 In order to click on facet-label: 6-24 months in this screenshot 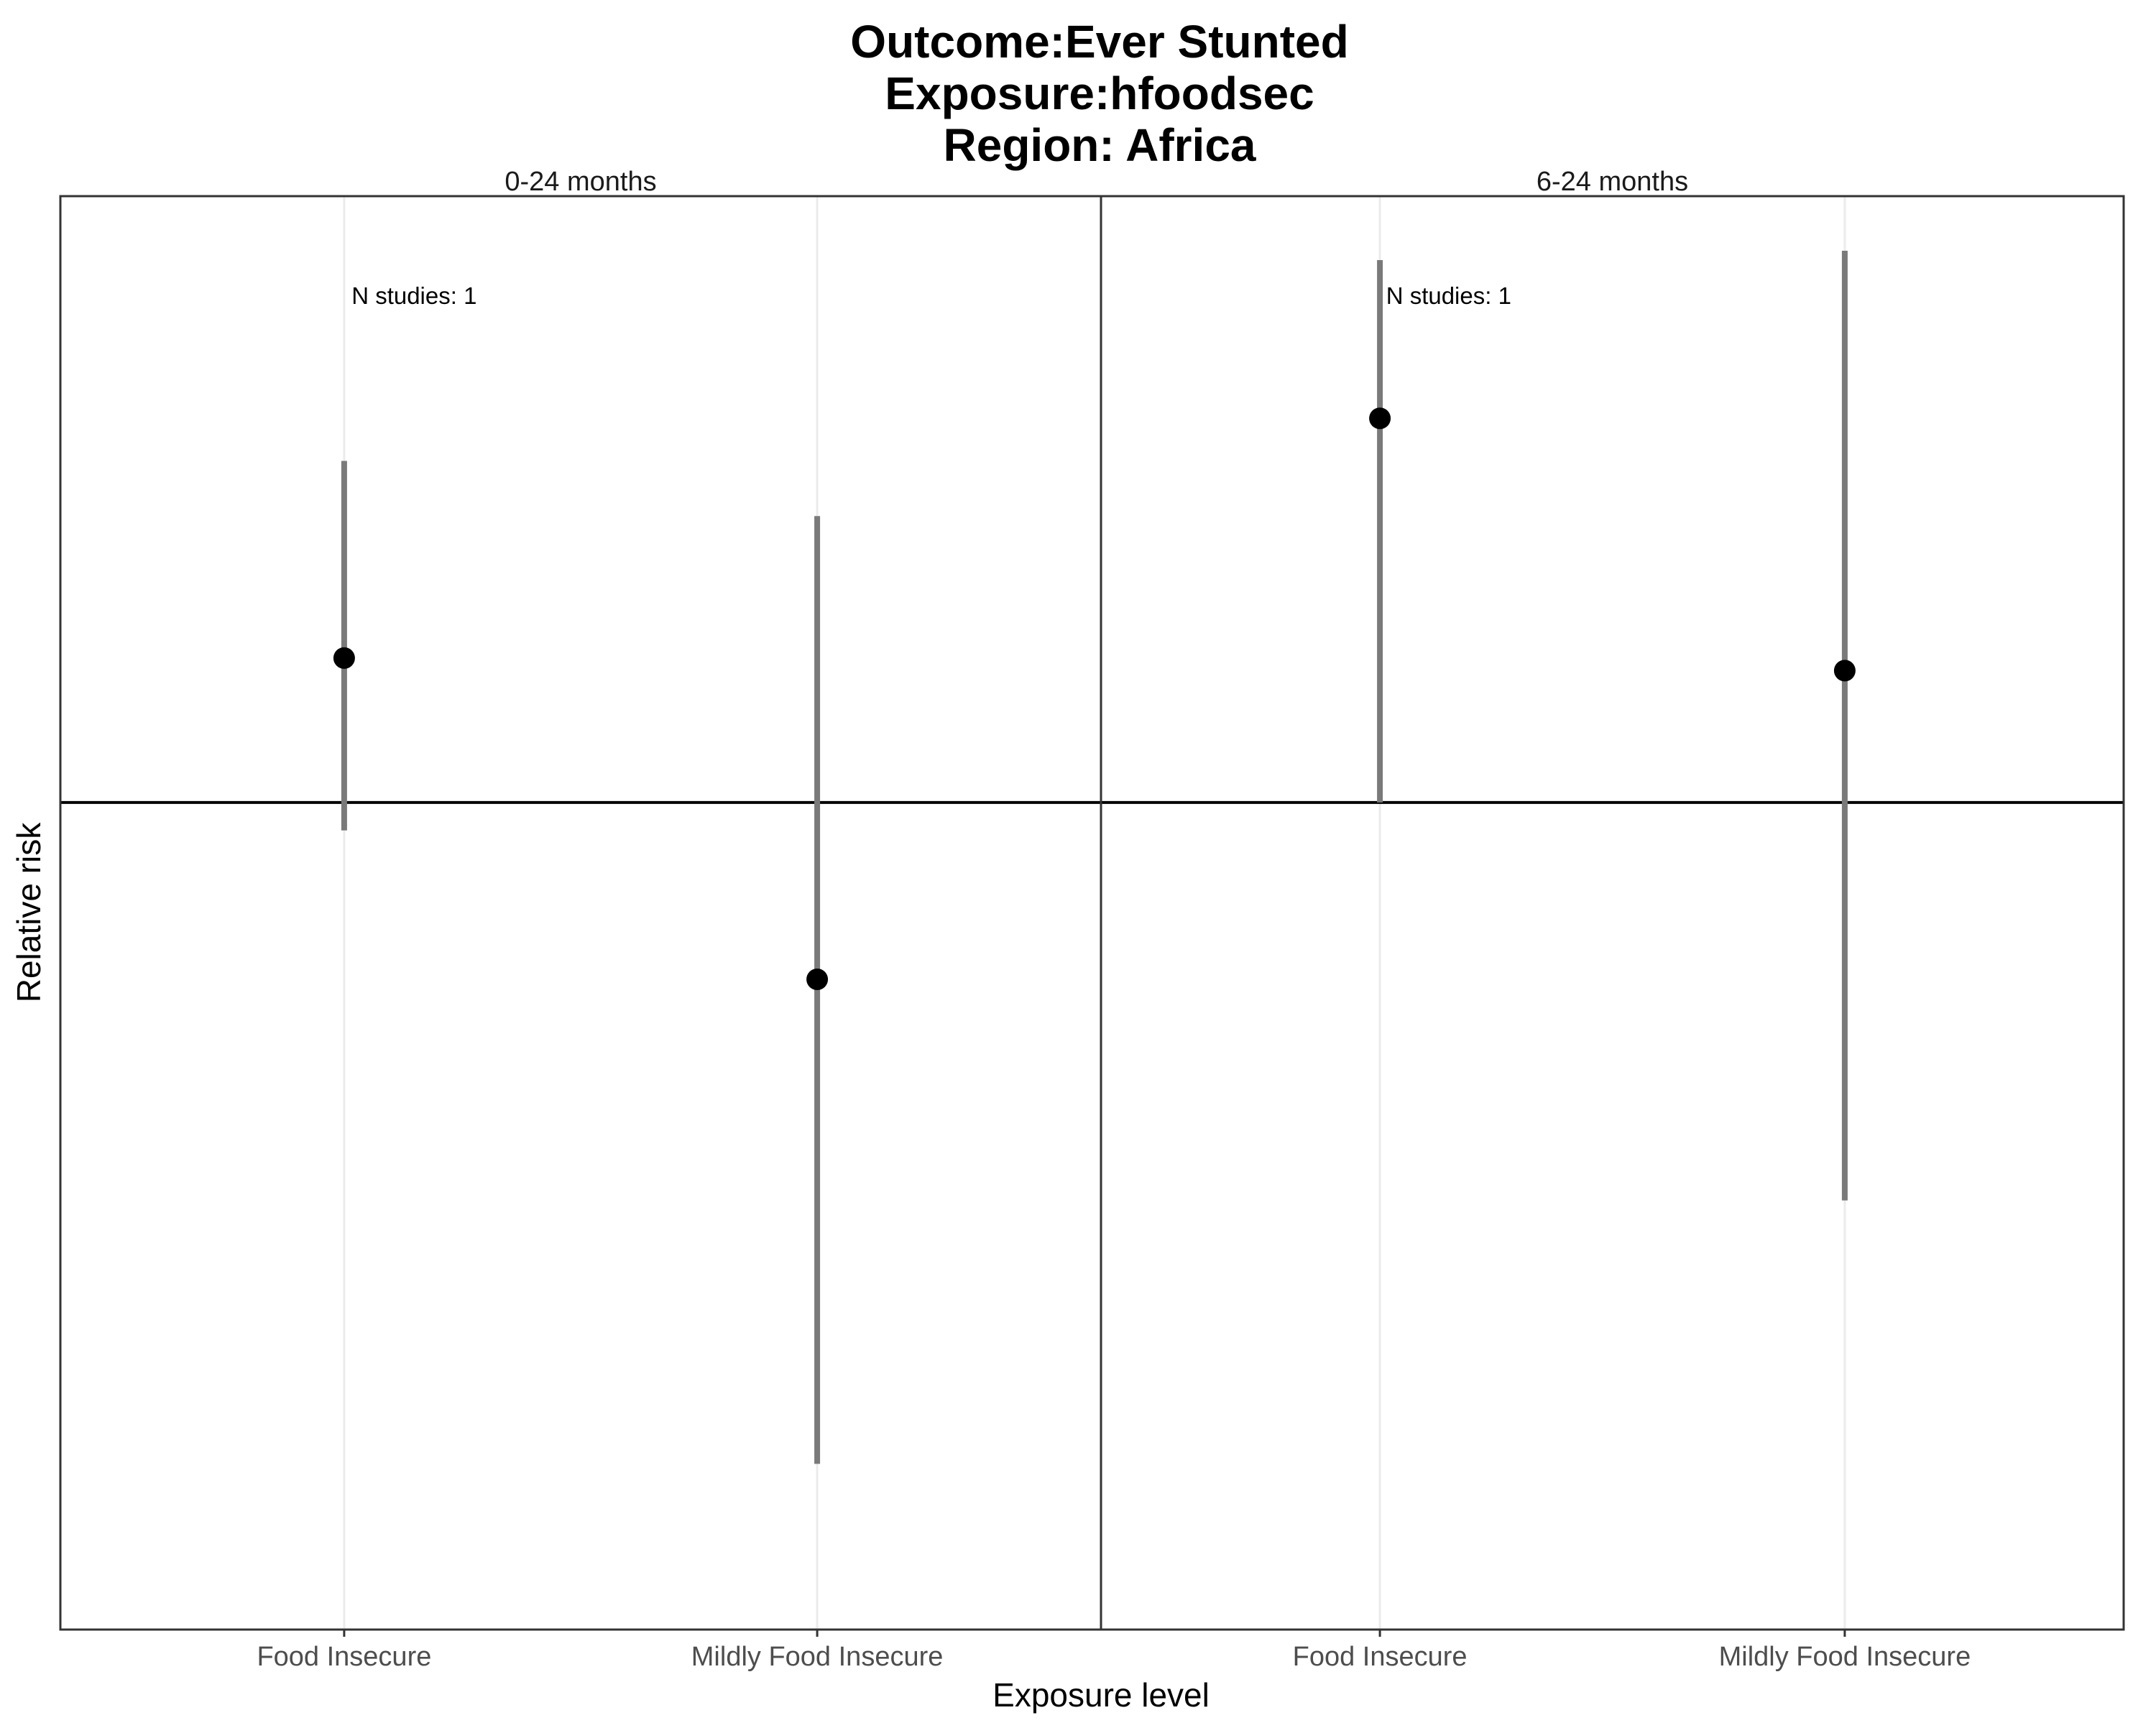, I will do `click(1612, 182)`.